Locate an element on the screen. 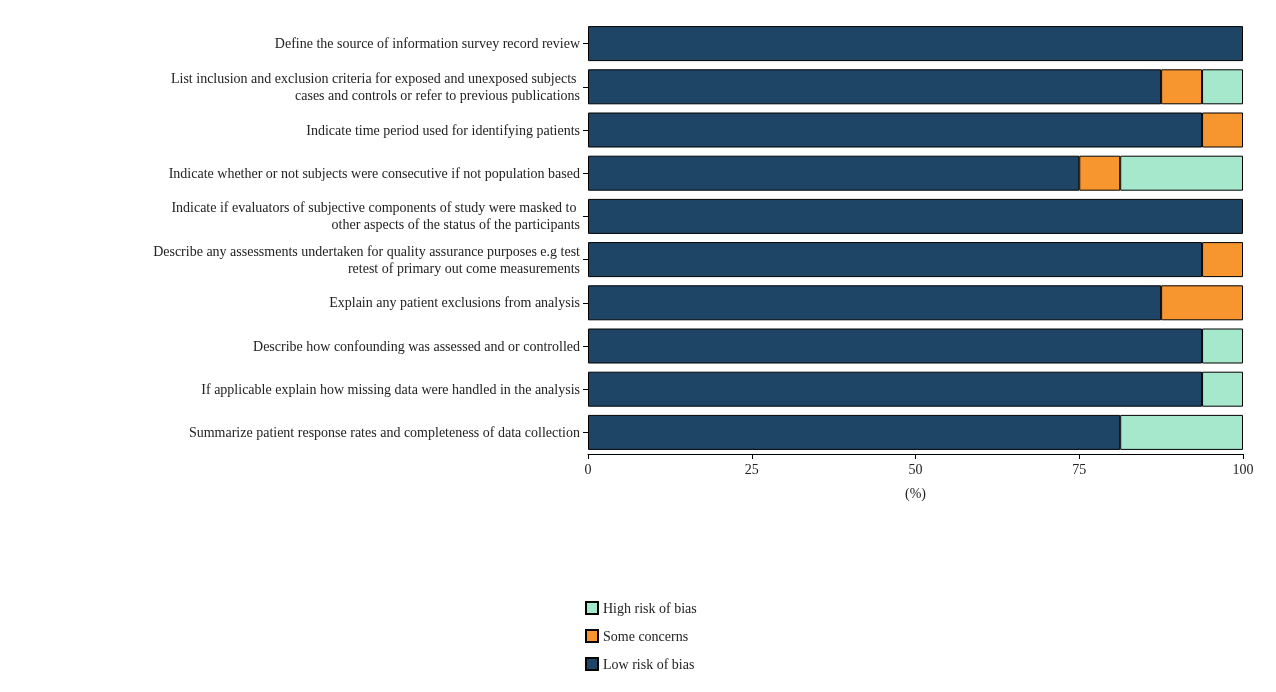 The height and width of the screenshot is (692, 1276). y-tick-label: Indicate whether or not subjects were consecutive if not population based is located at coordinates (374, 173).